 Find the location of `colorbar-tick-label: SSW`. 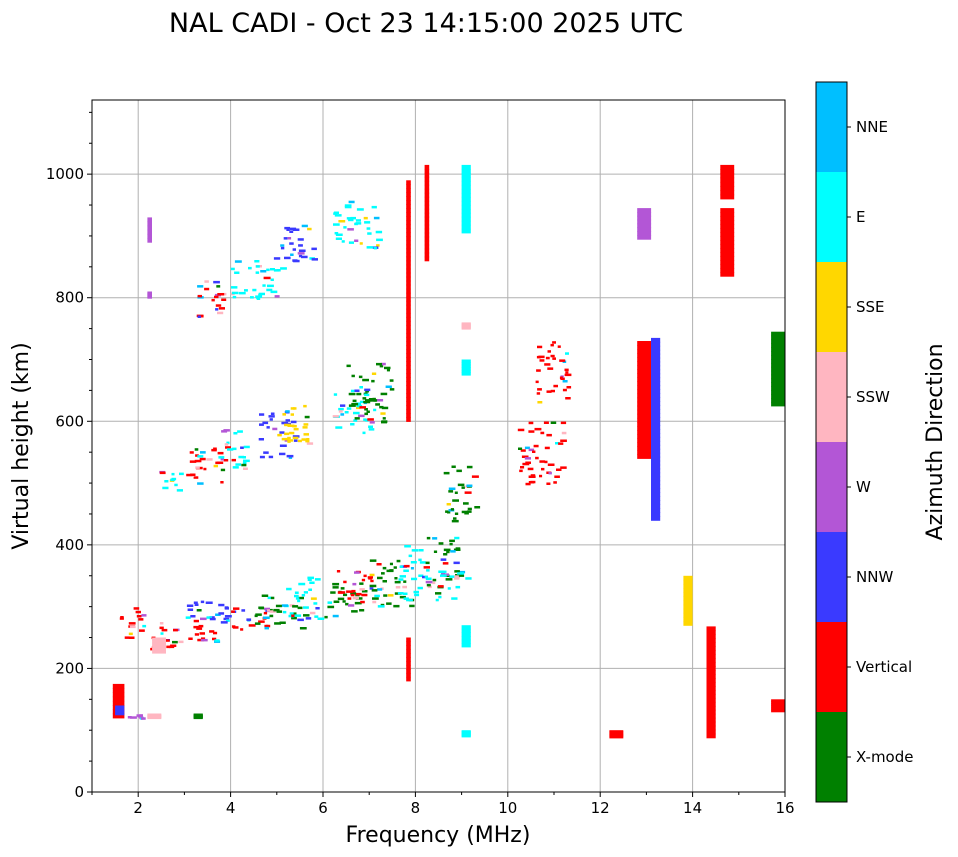

colorbar-tick-label: SSW is located at coordinates (873, 397).